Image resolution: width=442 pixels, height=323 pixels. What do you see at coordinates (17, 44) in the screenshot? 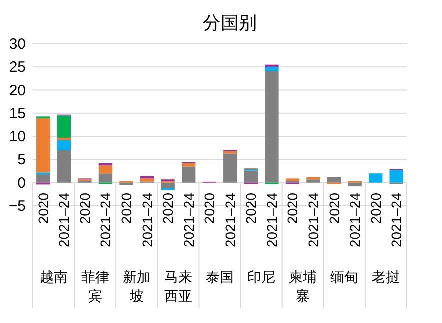
I see `y-tick-label: 30` at bounding box center [17, 44].